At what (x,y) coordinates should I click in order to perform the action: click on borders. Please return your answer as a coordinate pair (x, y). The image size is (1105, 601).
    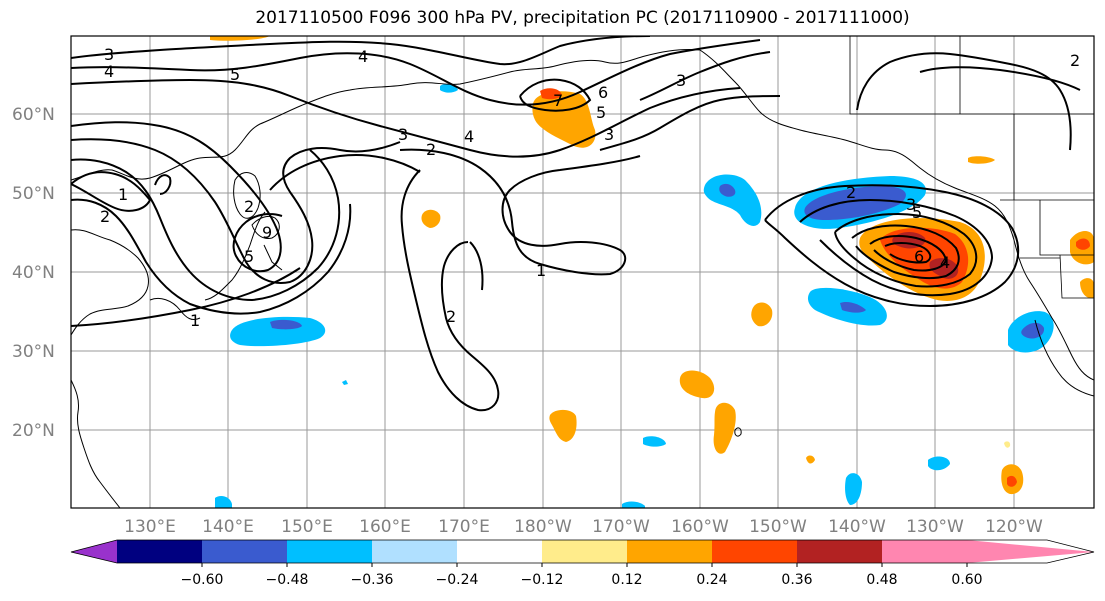
    Looking at the image, I should click on (971, 167).